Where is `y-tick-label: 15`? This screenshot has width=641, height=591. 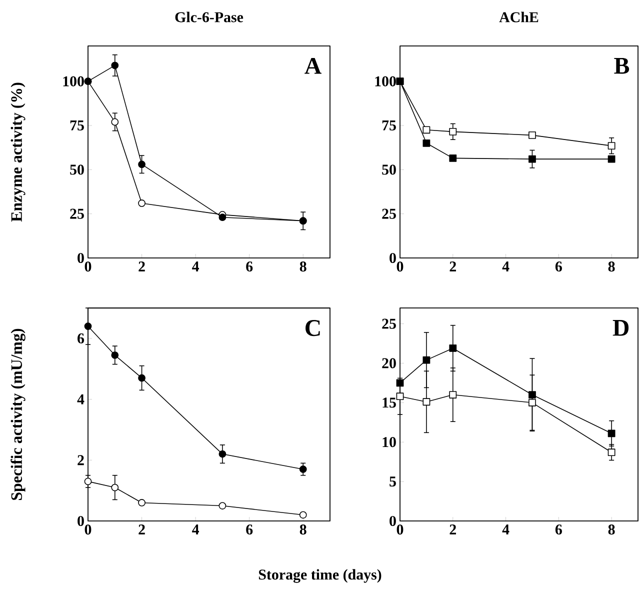 y-tick-label: 15 is located at coordinates (389, 403).